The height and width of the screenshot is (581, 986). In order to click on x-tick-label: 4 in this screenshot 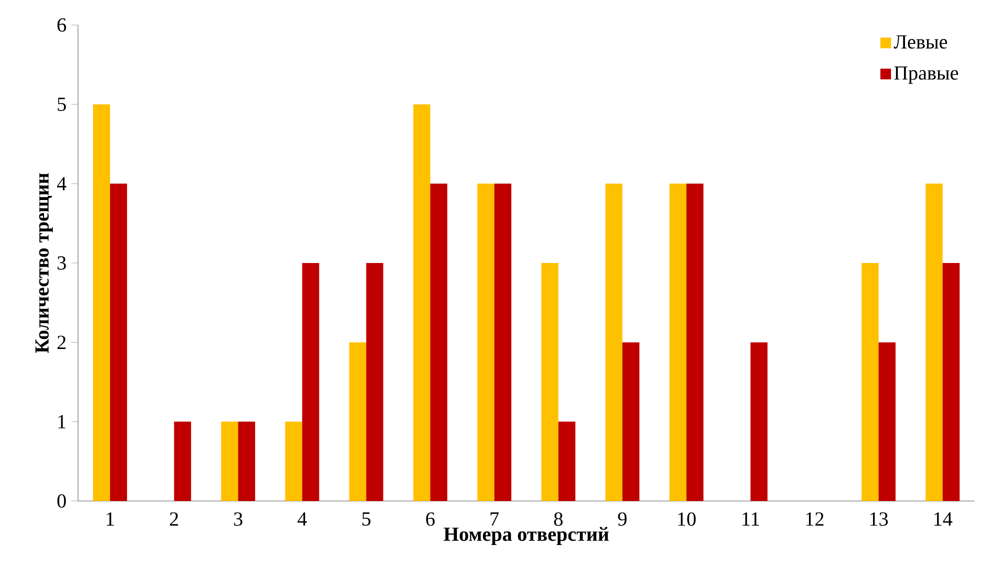, I will do `click(302, 519)`.